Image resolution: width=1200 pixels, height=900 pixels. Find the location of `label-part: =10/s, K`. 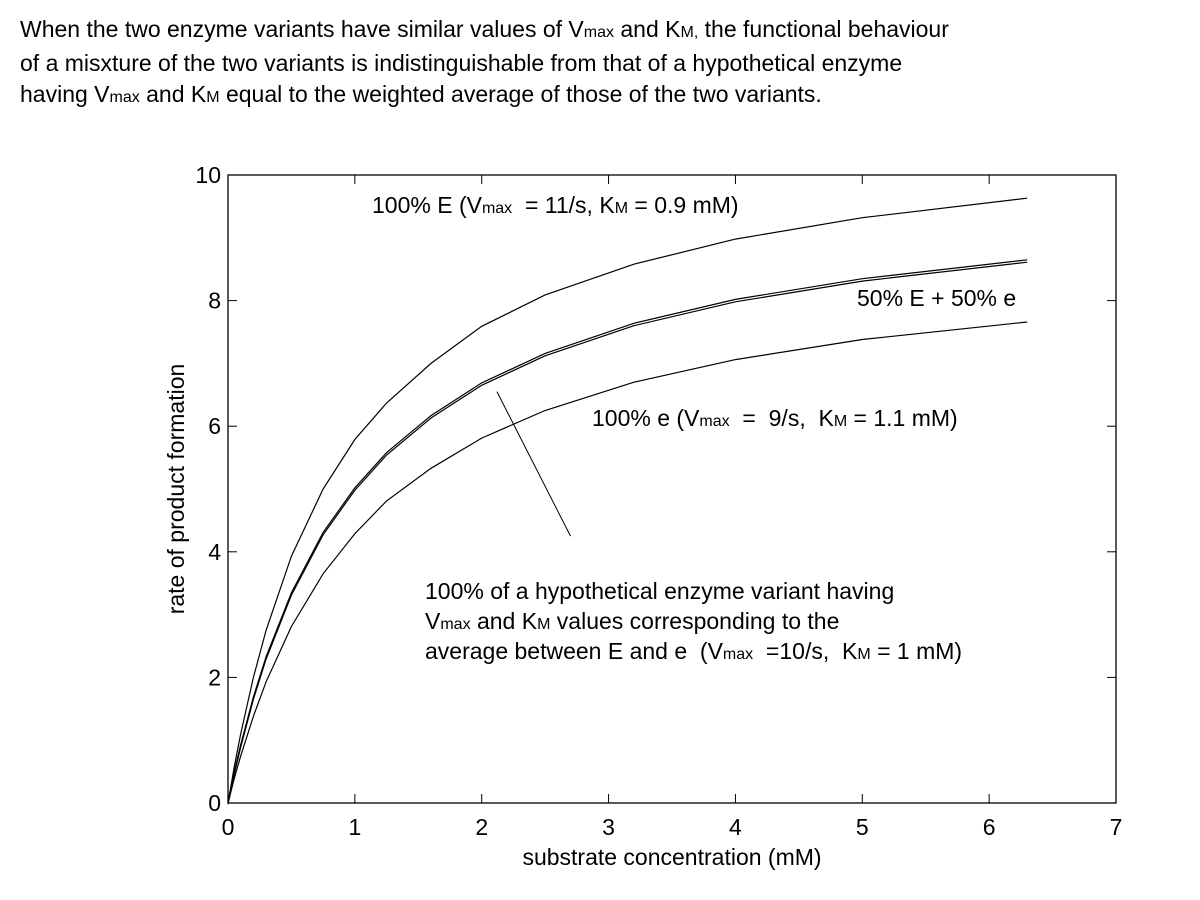

label-part: =10/s, K is located at coordinates (805, 651).